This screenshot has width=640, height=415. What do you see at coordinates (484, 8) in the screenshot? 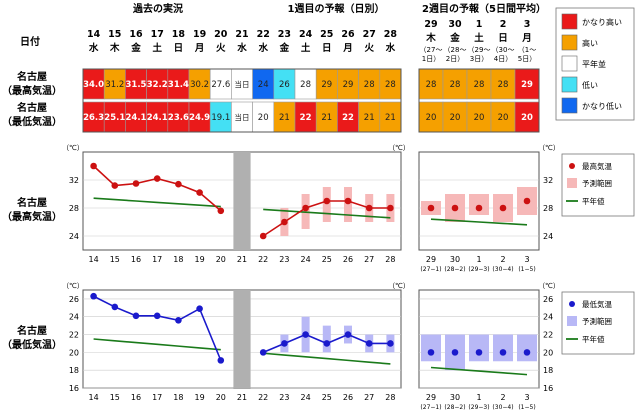
I see `week2-label: 2週目の予報（5日間平均）` at bounding box center [484, 8].